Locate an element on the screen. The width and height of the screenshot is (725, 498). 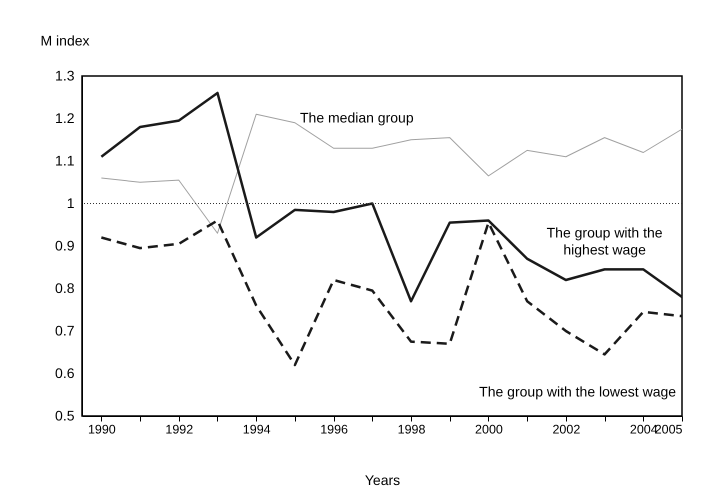
x-tick-label: 2002 is located at coordinates (566, 429).